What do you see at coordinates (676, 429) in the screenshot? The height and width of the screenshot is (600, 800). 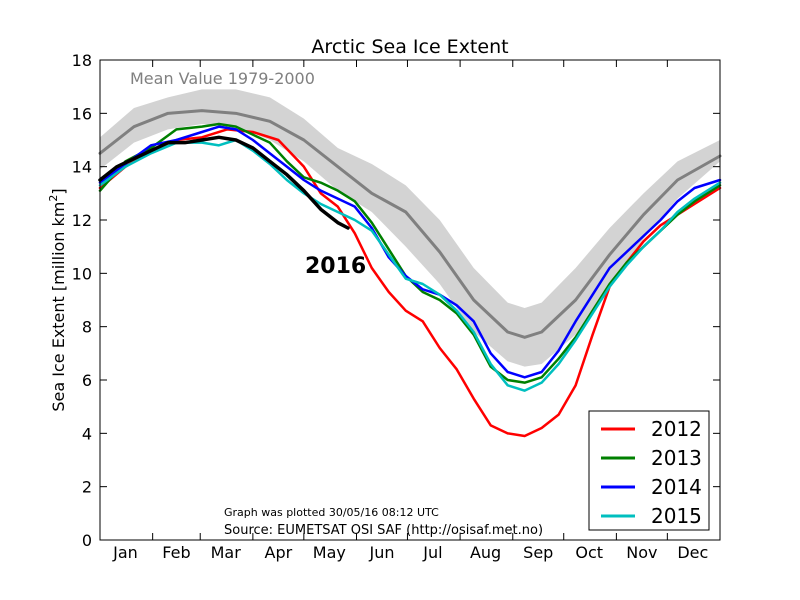 I see `legend-label-2012: 2012` at bounding box center [676, 429].